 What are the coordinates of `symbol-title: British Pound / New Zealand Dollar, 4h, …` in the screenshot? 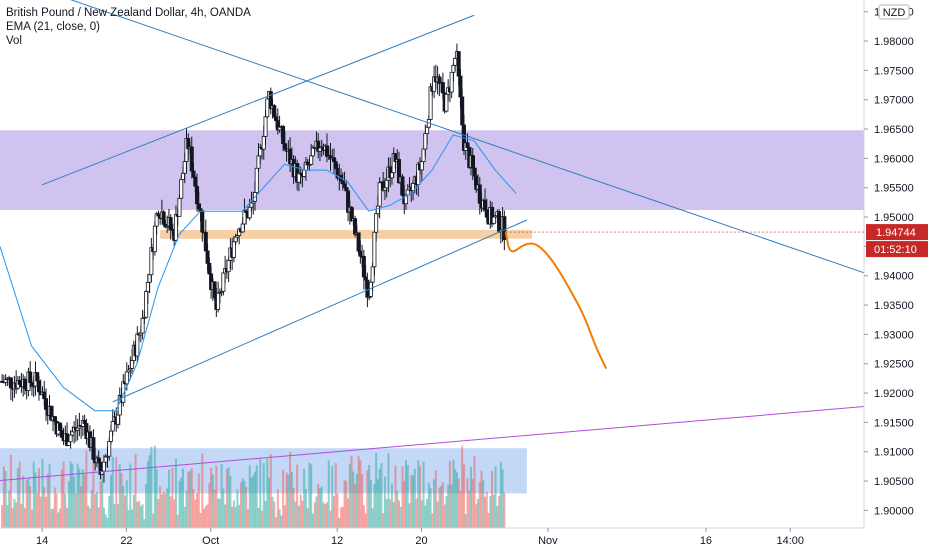 It's located at (128, 13).